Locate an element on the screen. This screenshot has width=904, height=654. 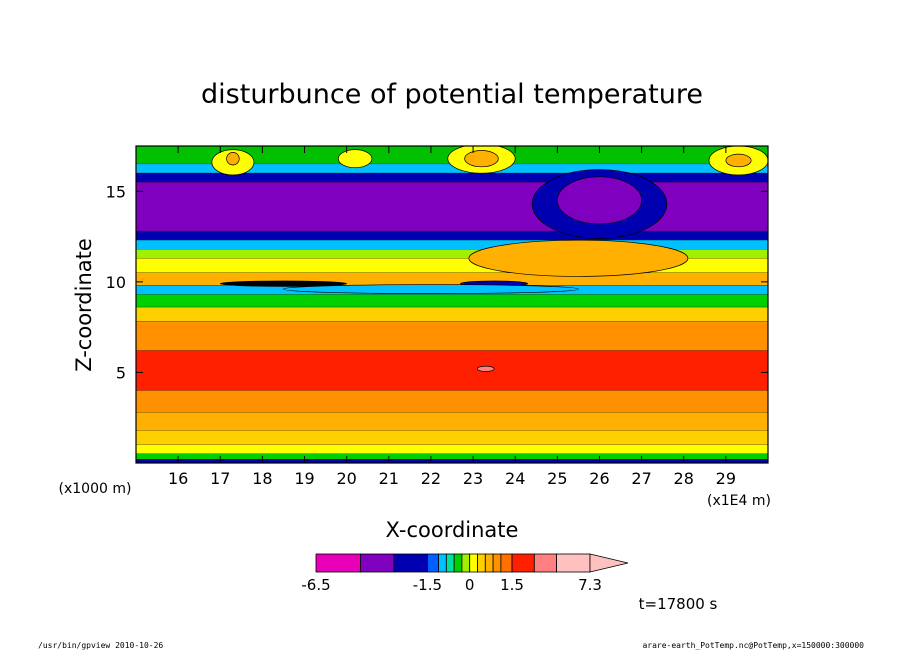
colorbar: -6.5 -1.5 0 1.5 7.3 is located at coordinates (465, 573).